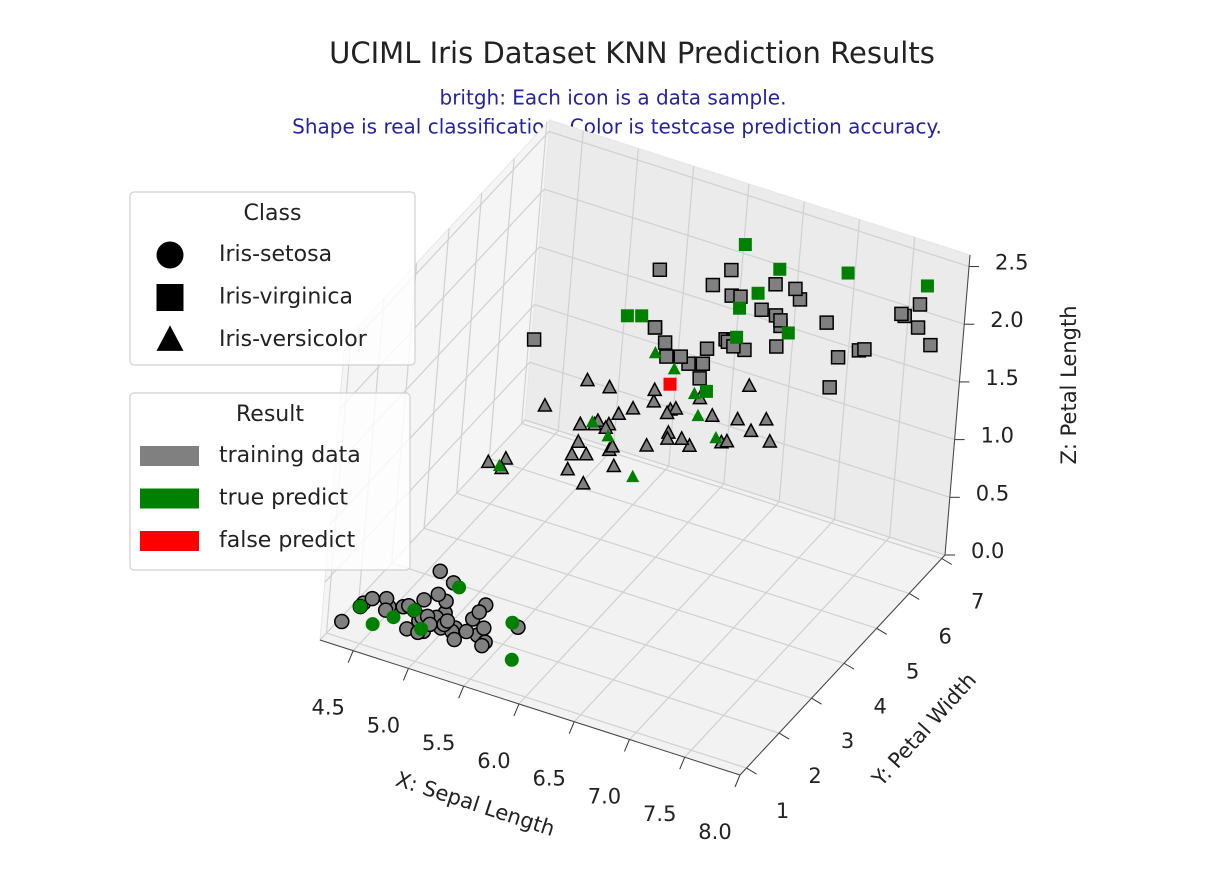 The width and height of the screenshot is (1226, 880). What do you see at coordinates (1069, 384) in the screenshot?
I see `z-axis-title: Z: Petal Length` at bounding box center [1069, 384].